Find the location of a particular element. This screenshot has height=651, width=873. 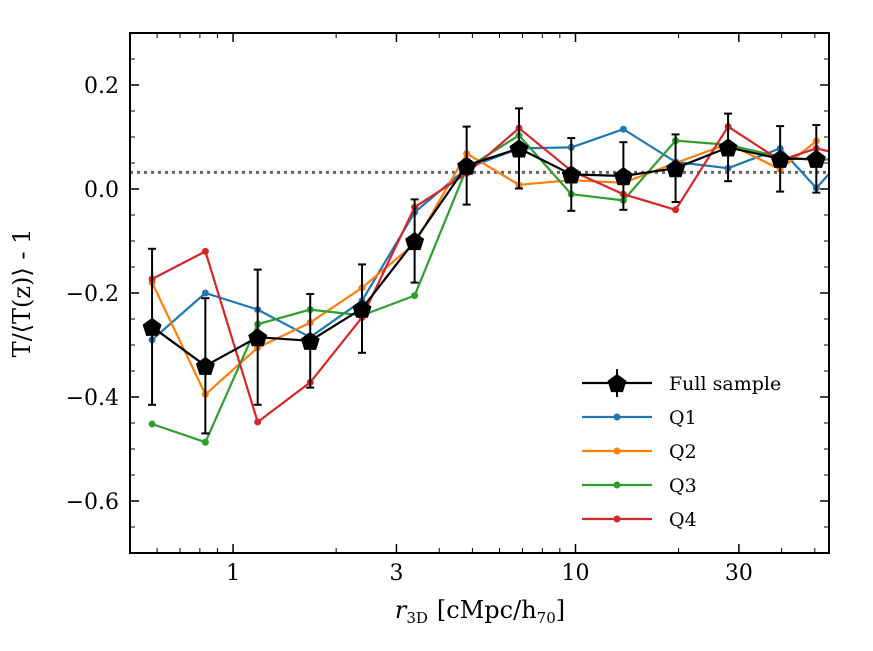

legend-marker-q3 is located at coordinates (617, 485).